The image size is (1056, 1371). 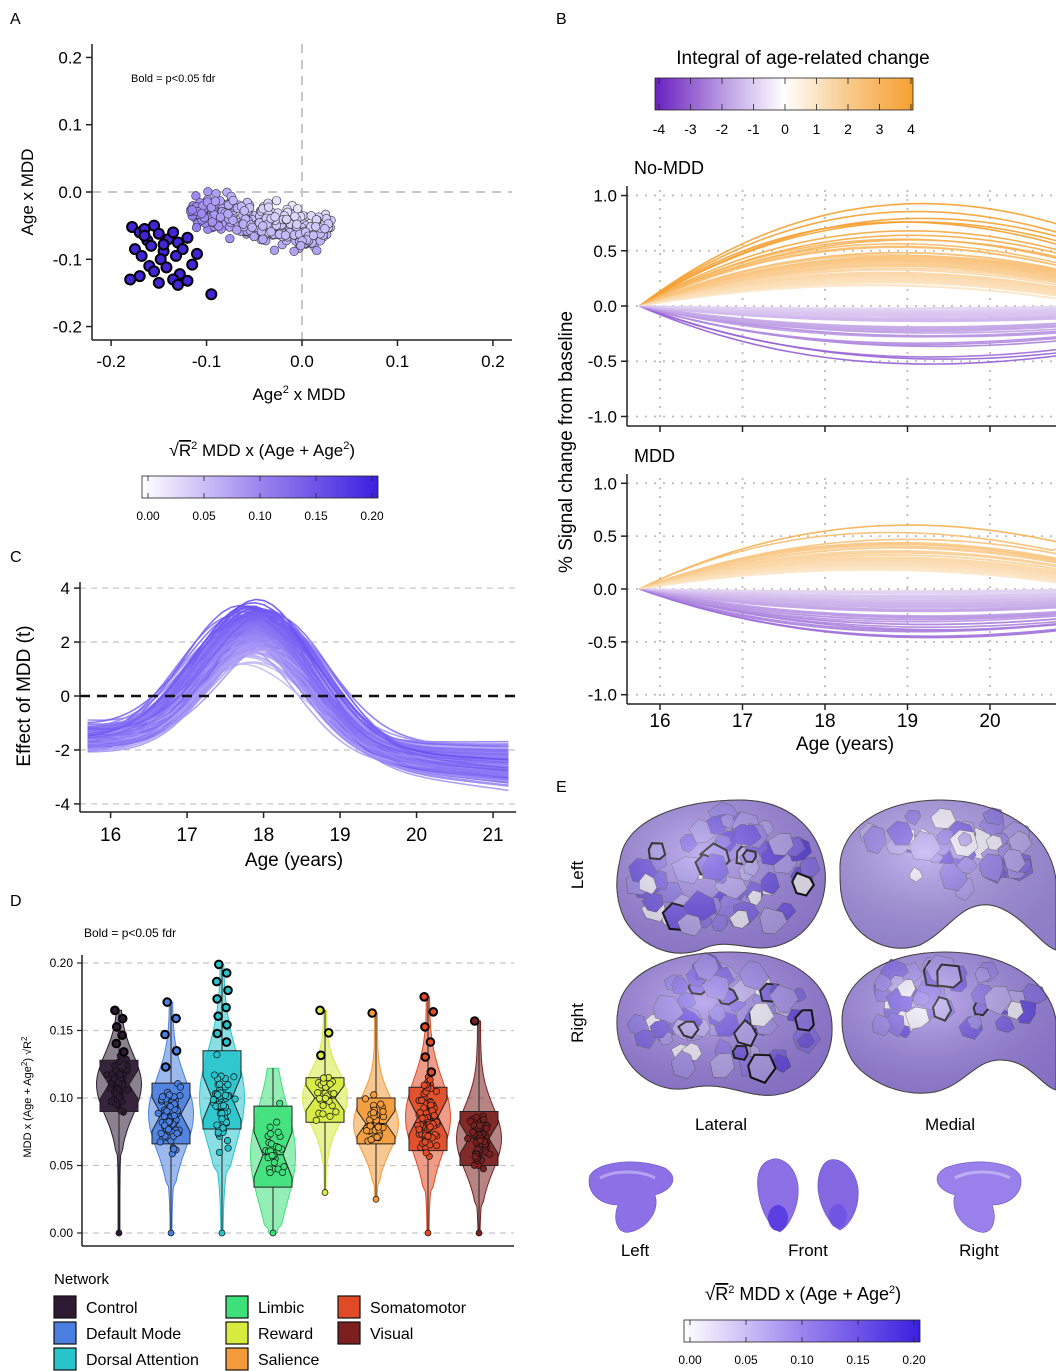 I want to click on e-subcortical-label-left: Left, so click(x=635, y=1250).